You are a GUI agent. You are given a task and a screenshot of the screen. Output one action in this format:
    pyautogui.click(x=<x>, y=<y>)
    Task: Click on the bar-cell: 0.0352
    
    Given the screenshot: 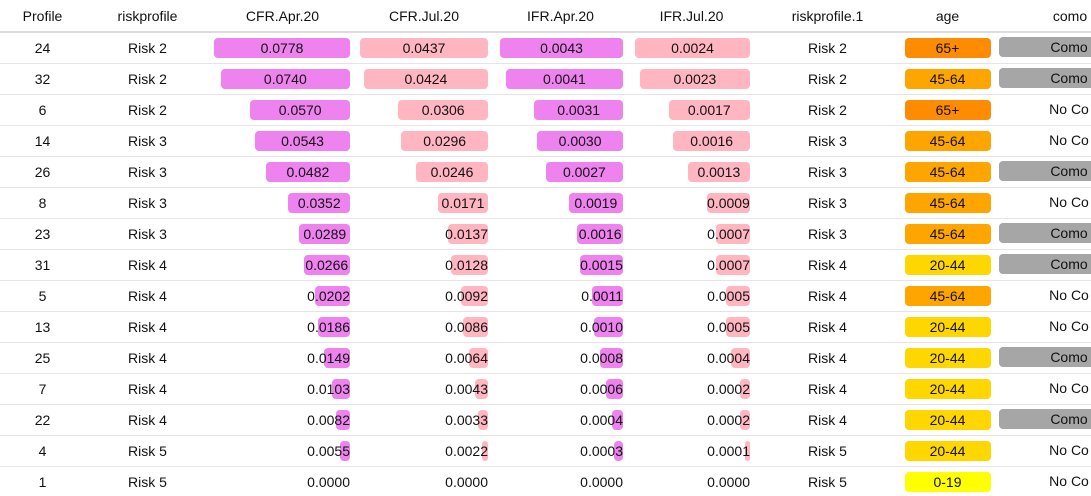 What is the action you would take?
    pyautogui.click(x=282, y=203)
    